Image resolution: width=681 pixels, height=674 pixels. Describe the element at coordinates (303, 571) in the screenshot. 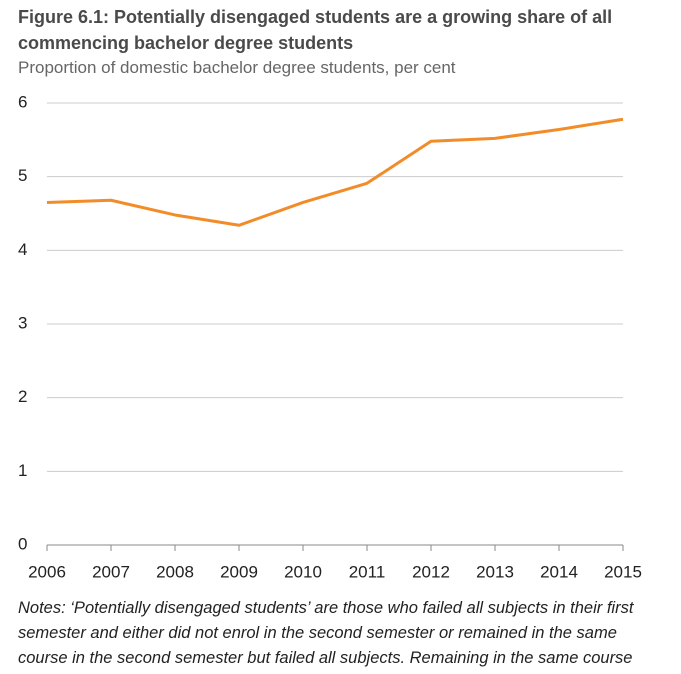

I see `x-tick-label: 2010` at that location.